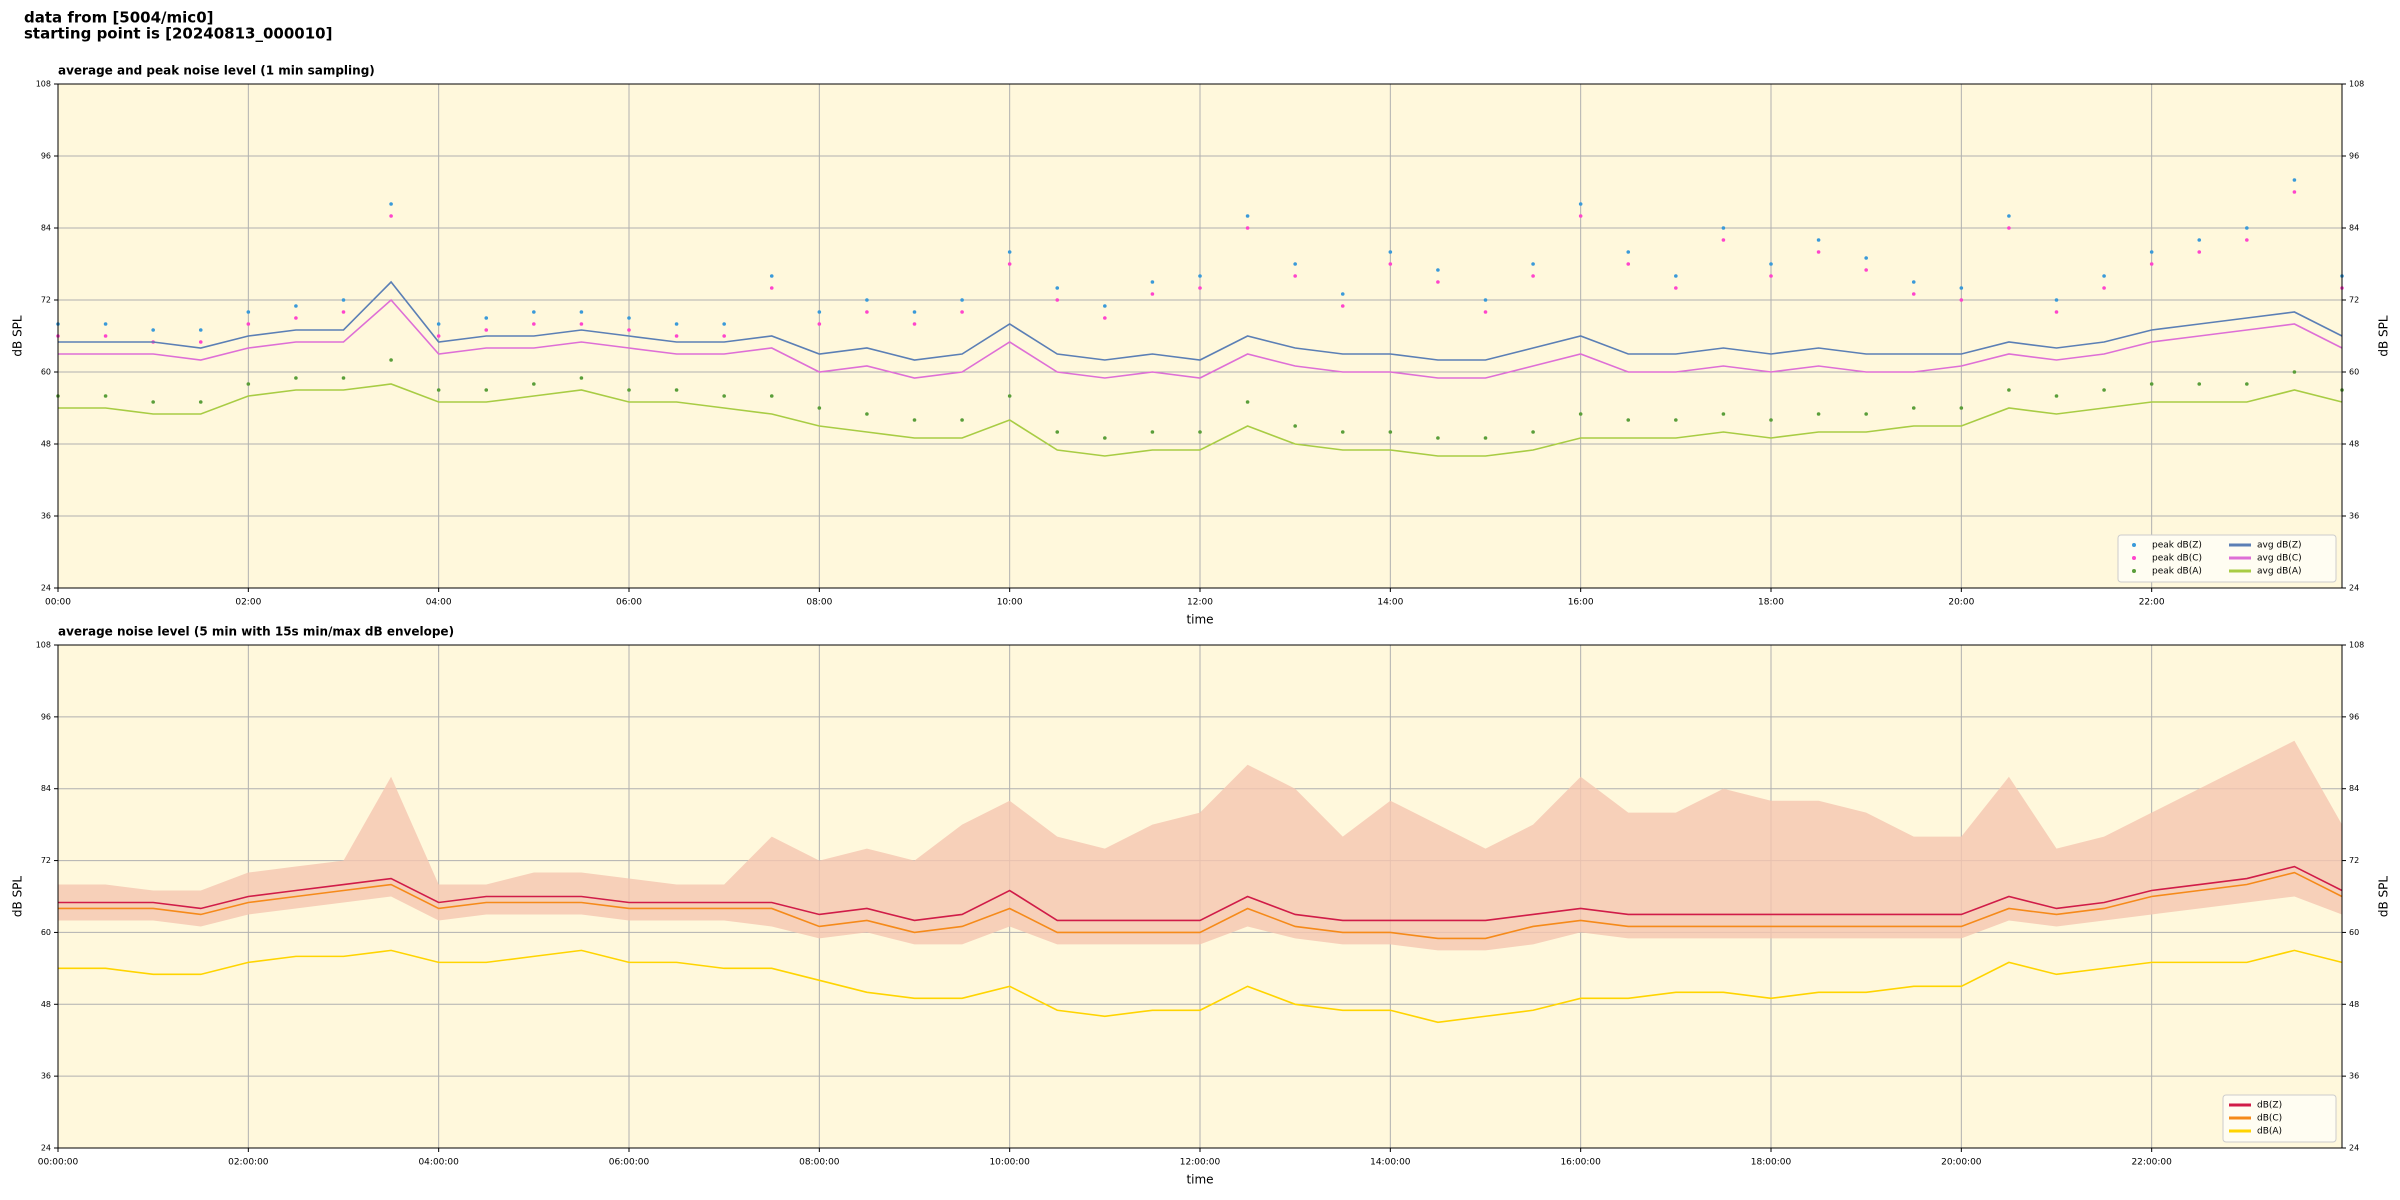 This screenshot has width=2400, height=1200. Describe the element at coordinates (1771, 1163) in the screenshot. I see `x-tick-label: 18:00:00` at that location.